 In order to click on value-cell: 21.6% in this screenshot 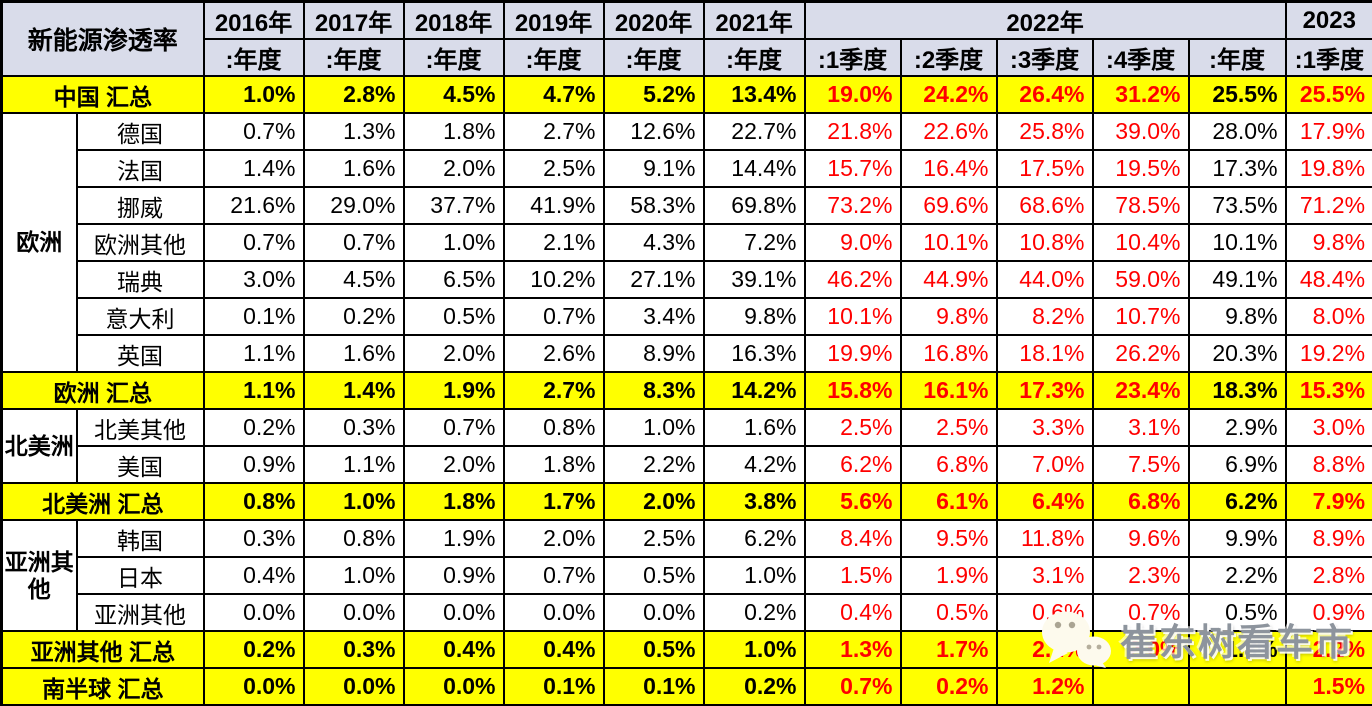, I will do `click(253, 205)`.